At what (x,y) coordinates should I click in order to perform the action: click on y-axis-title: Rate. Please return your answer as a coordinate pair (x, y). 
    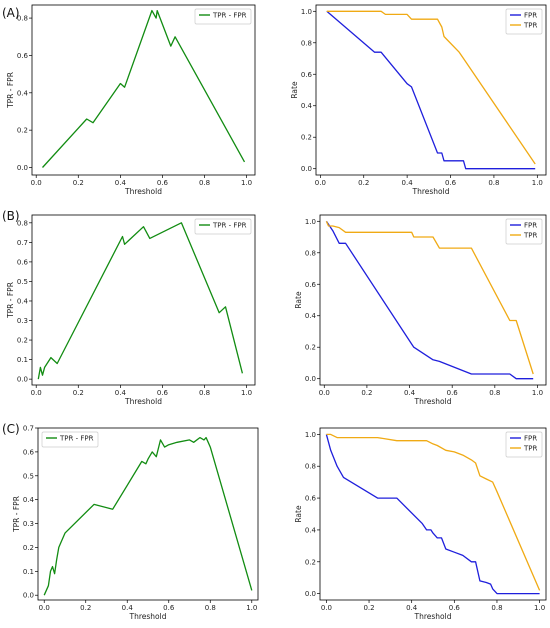
    Looking at the image, I should click on (294, 90).